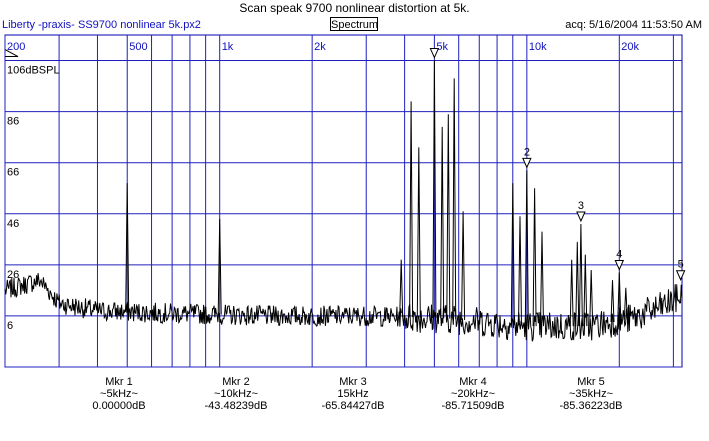  I want to click on x-tick-label: 2k, so click(320, 47).